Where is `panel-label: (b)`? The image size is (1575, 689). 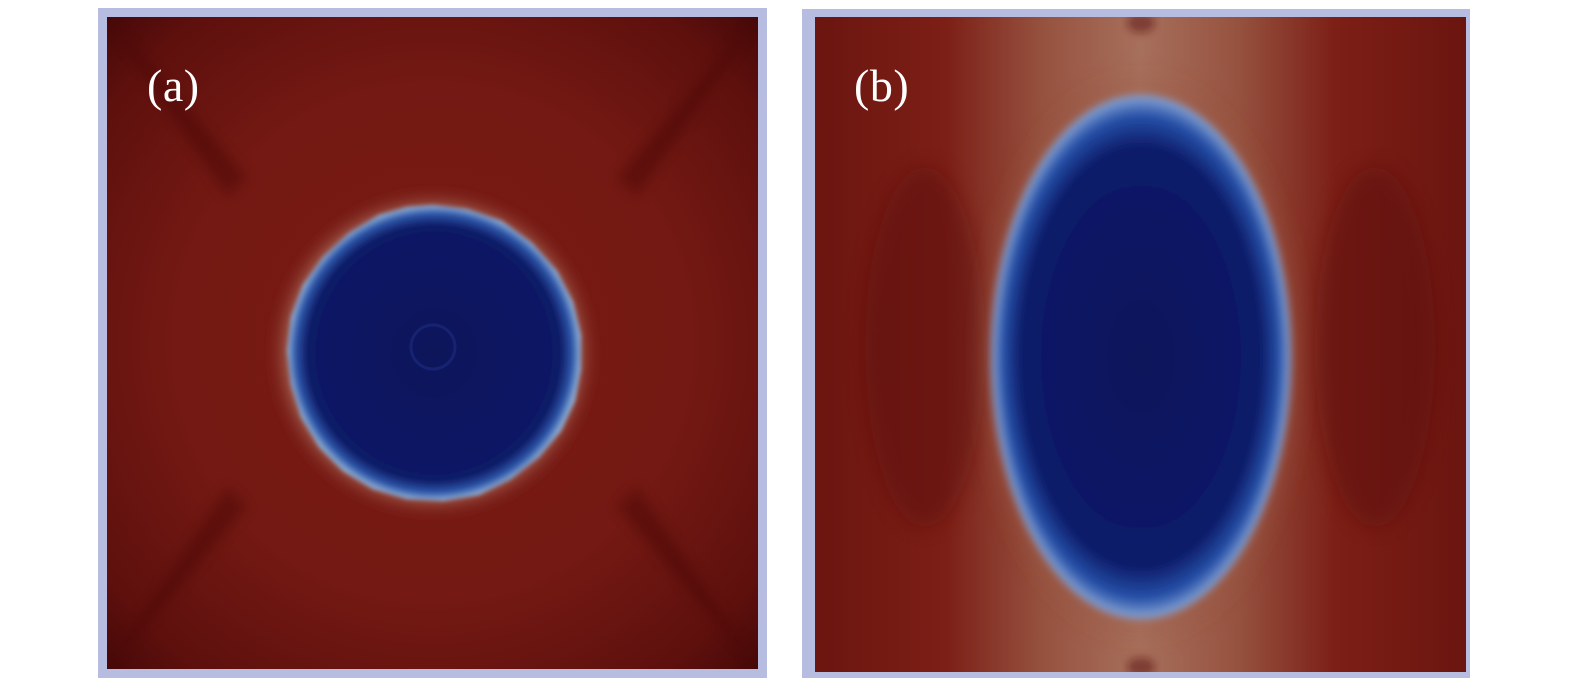
panel-label: (b) is located at coordinates (882, 85).